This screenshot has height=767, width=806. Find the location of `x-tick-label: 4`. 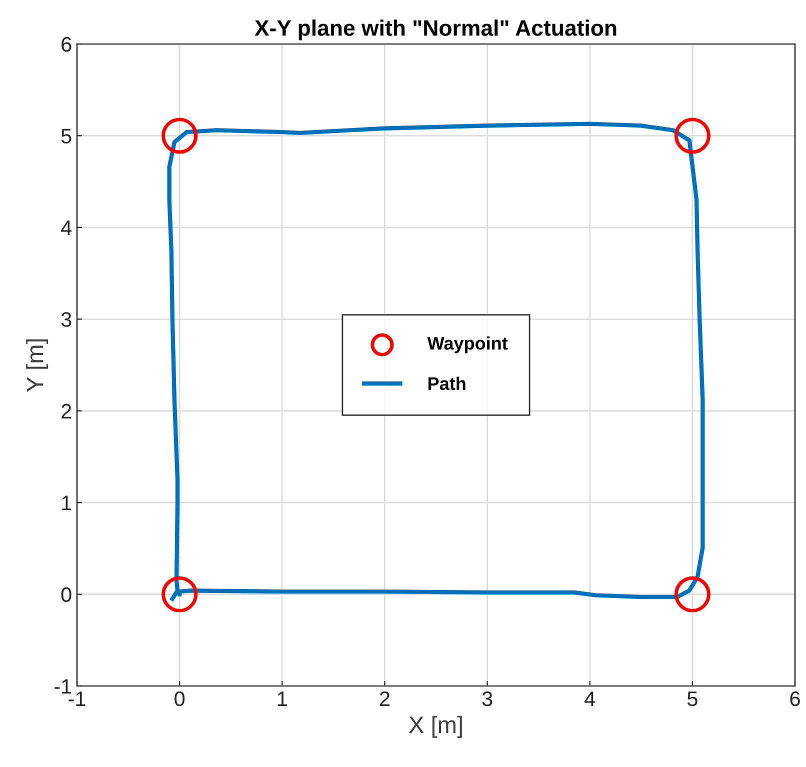

x-tick-label: 4 is located at coordinates (590, 699).